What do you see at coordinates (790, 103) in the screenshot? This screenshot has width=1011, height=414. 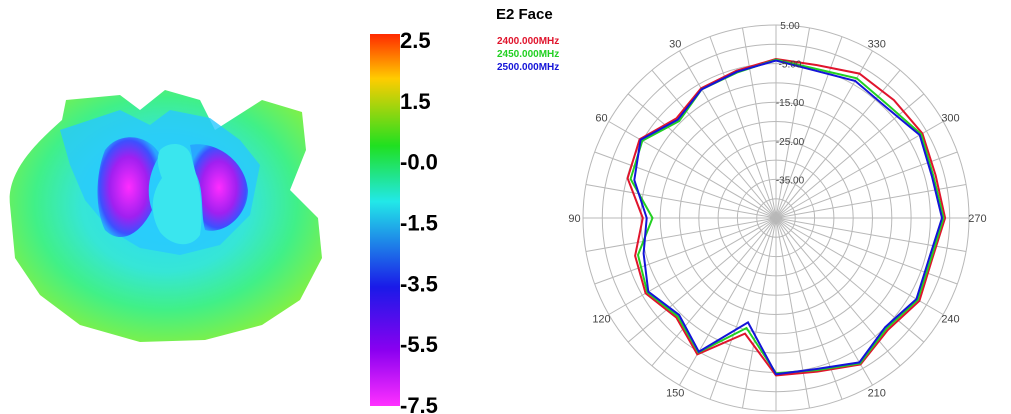 I see `radial-tick-label: -15.00` at bounding box center [790, 103].